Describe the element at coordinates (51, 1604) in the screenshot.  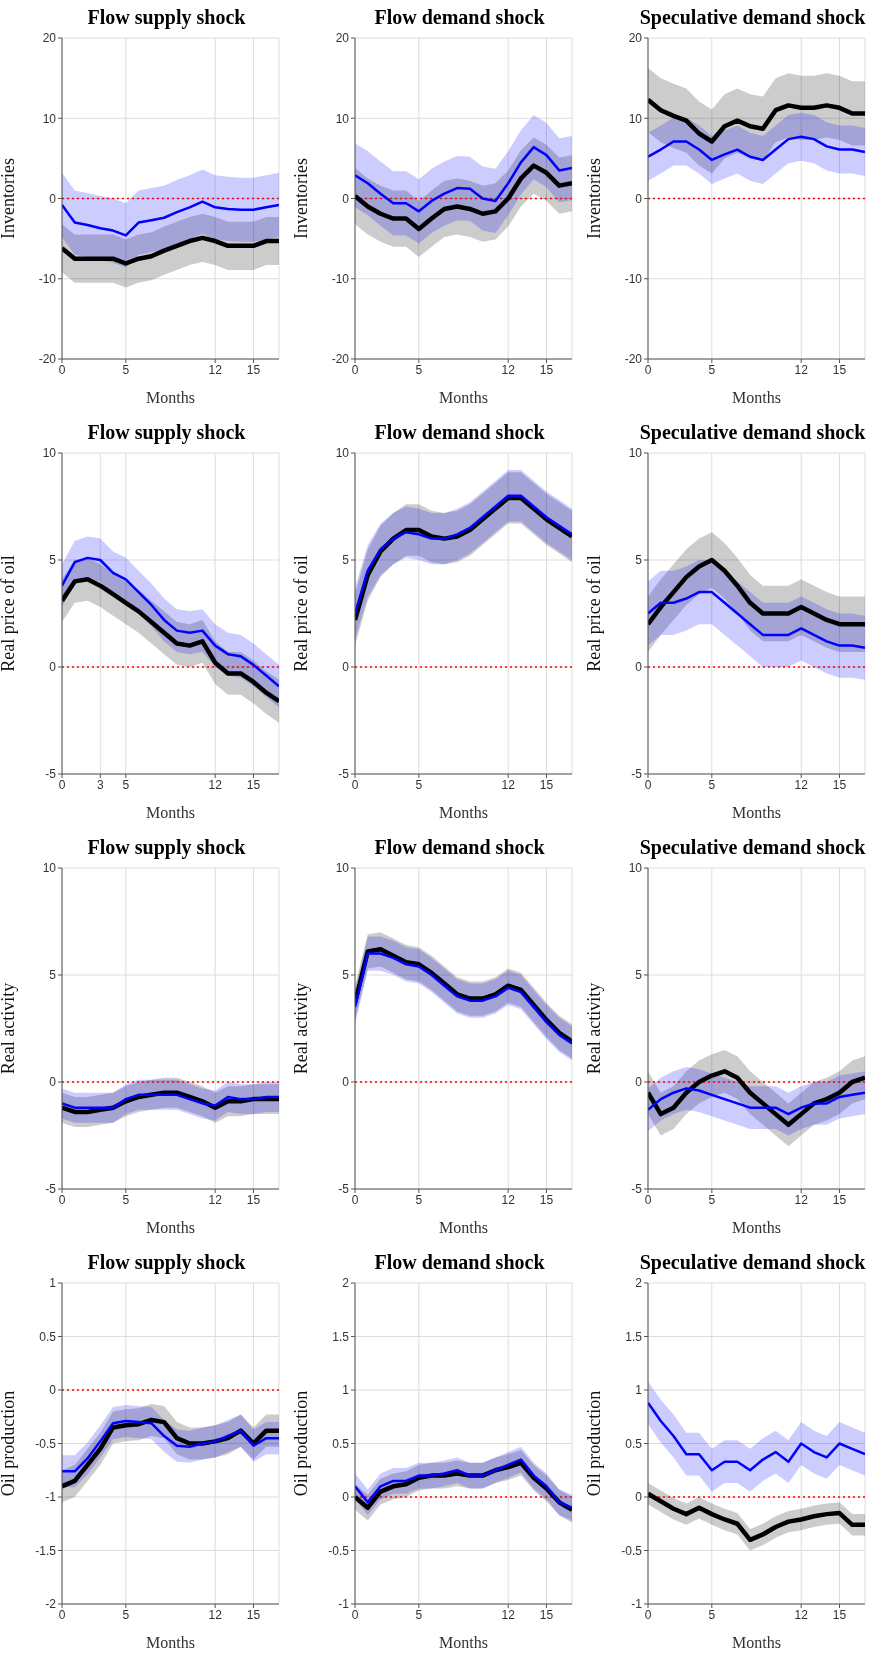
I see `y-tick-label: -2` at that location.